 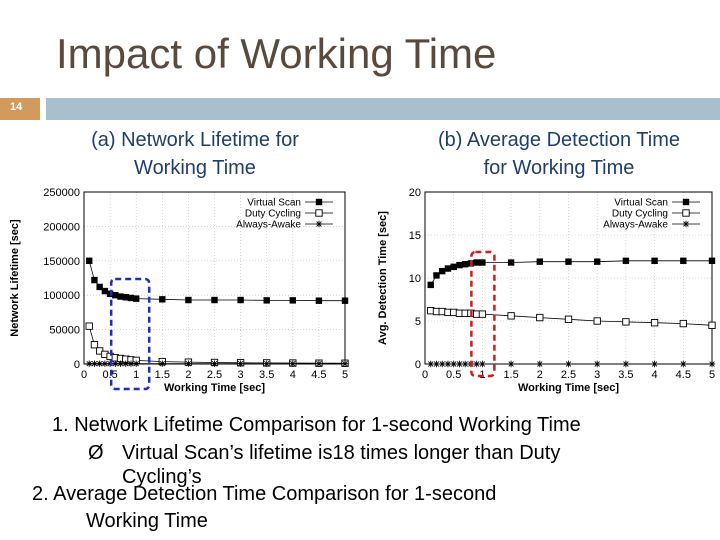 What do you see at coordinates (16, 107) in the screenshot?
I see `slide-number: 14` at bounding box center [16, 107].